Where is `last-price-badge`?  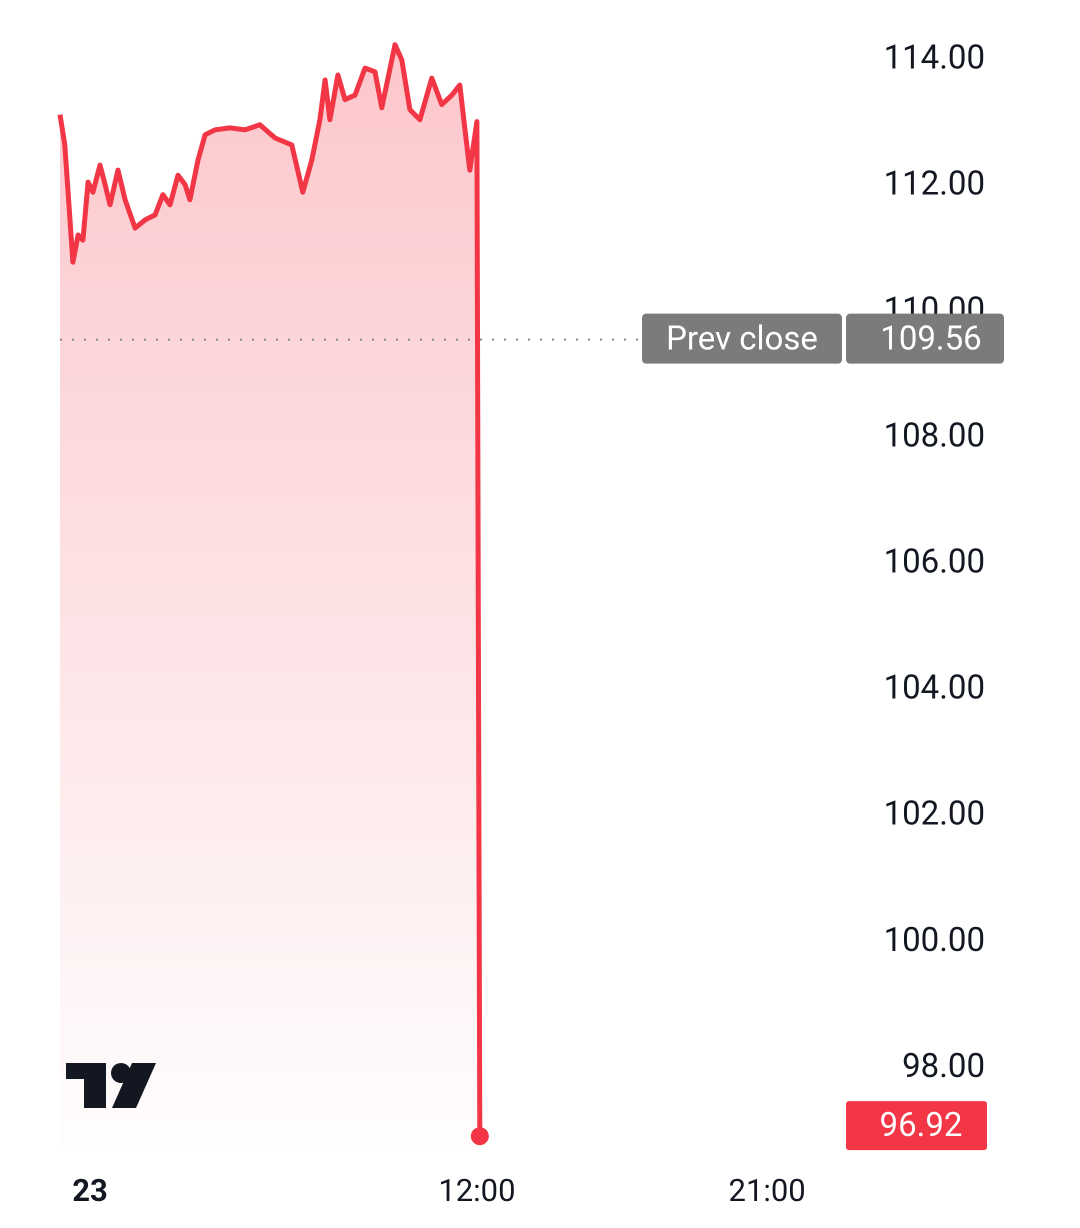 last-price-badge is located at coordinates (916, 1126).